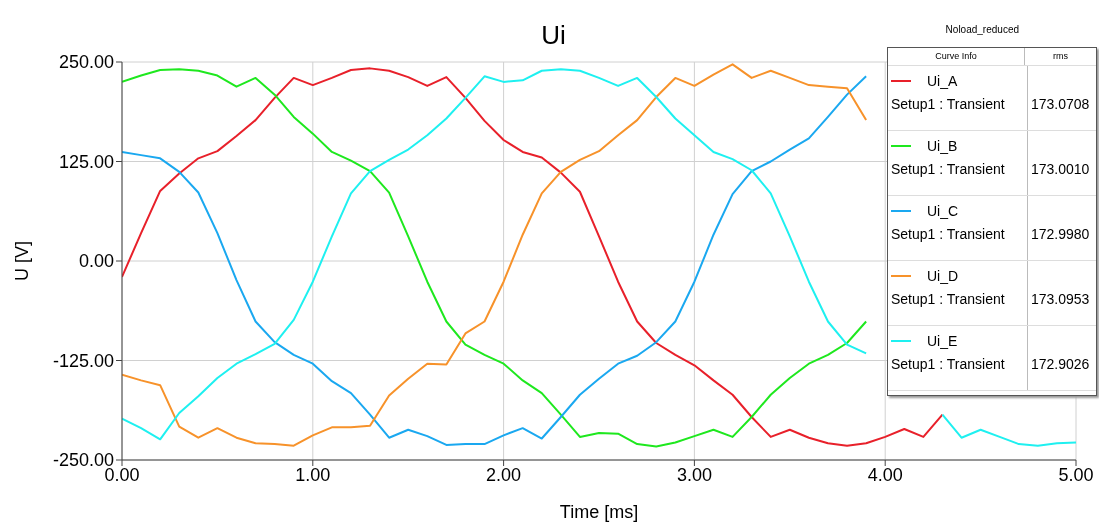 Image resolution: width=1099 pixels, height=524 pixels. I want to click on x-tick-label: 5.00, so click(1076, 474).